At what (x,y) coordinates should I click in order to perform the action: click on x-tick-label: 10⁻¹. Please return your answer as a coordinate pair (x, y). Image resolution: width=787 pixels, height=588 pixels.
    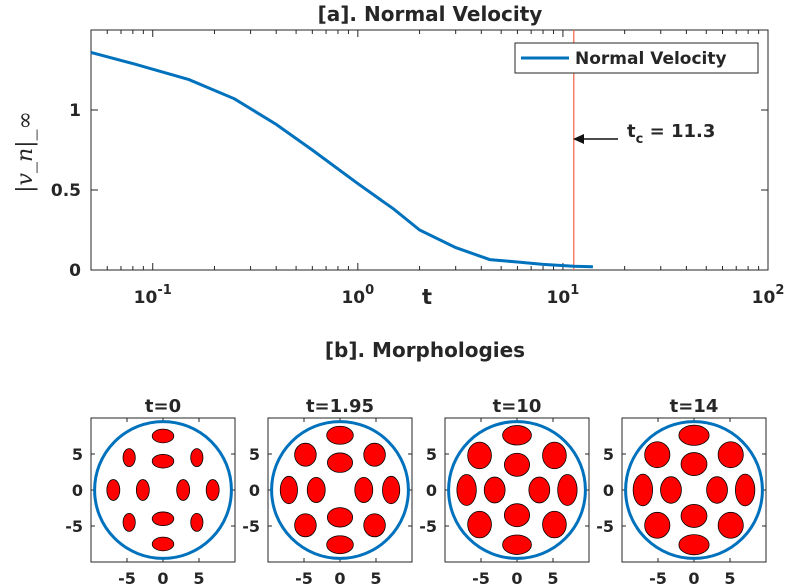
    Looking at the image, I should click on (153, 295).